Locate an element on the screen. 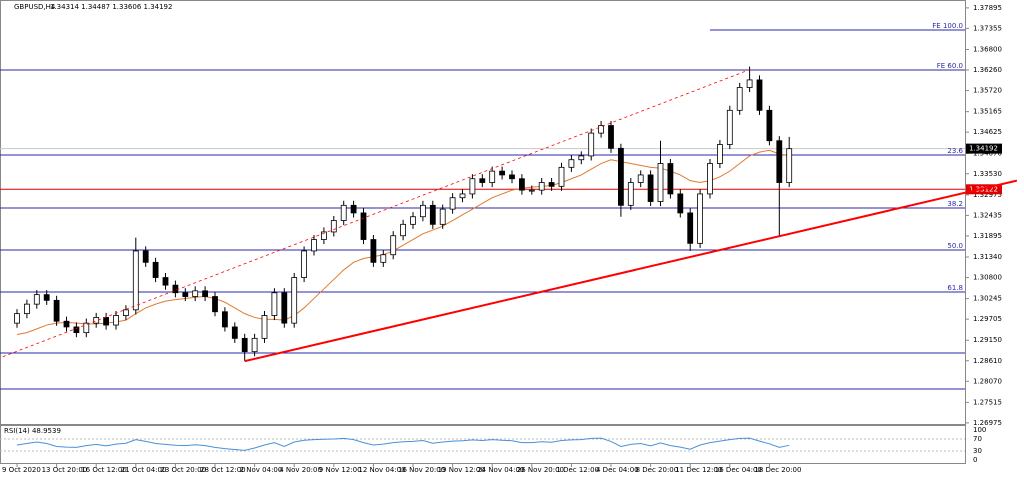 The height and width of the screenshot is (477, 1024). level-label: 38.2 is located at coordinates (955, 204).